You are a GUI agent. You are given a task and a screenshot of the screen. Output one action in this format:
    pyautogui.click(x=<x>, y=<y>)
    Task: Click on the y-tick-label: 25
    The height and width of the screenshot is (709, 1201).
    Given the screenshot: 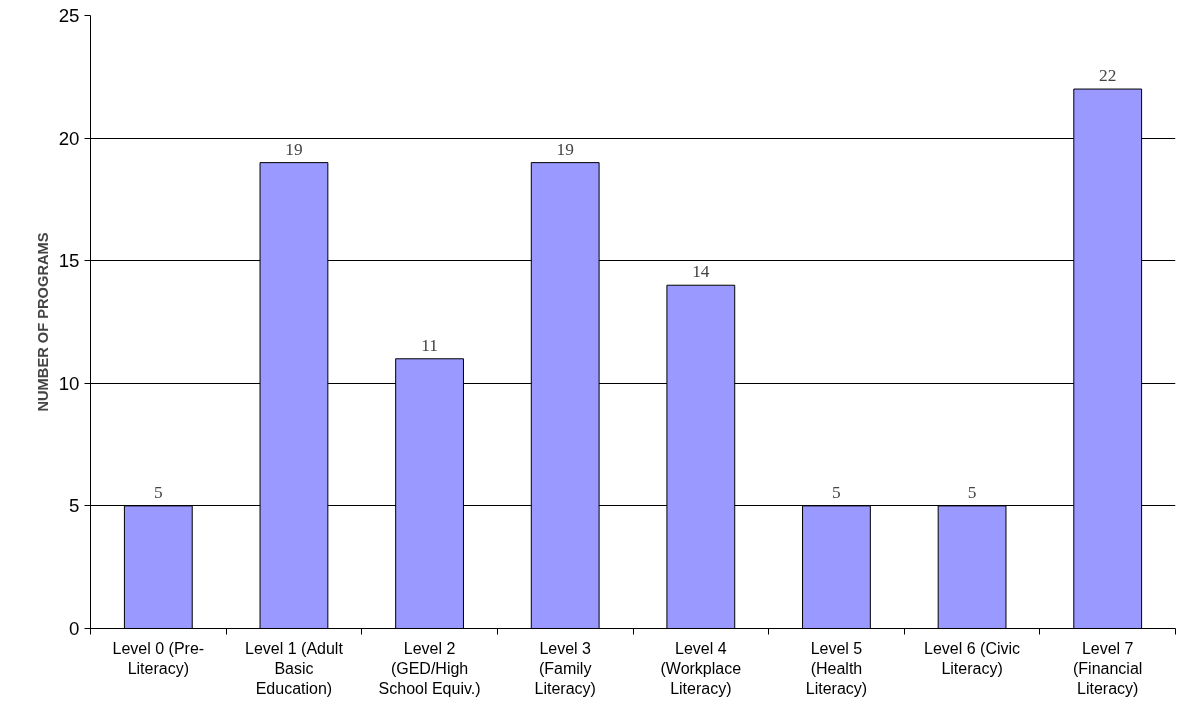 What is the action you would take?
    pyautogui.click(x=69, y=15)
    